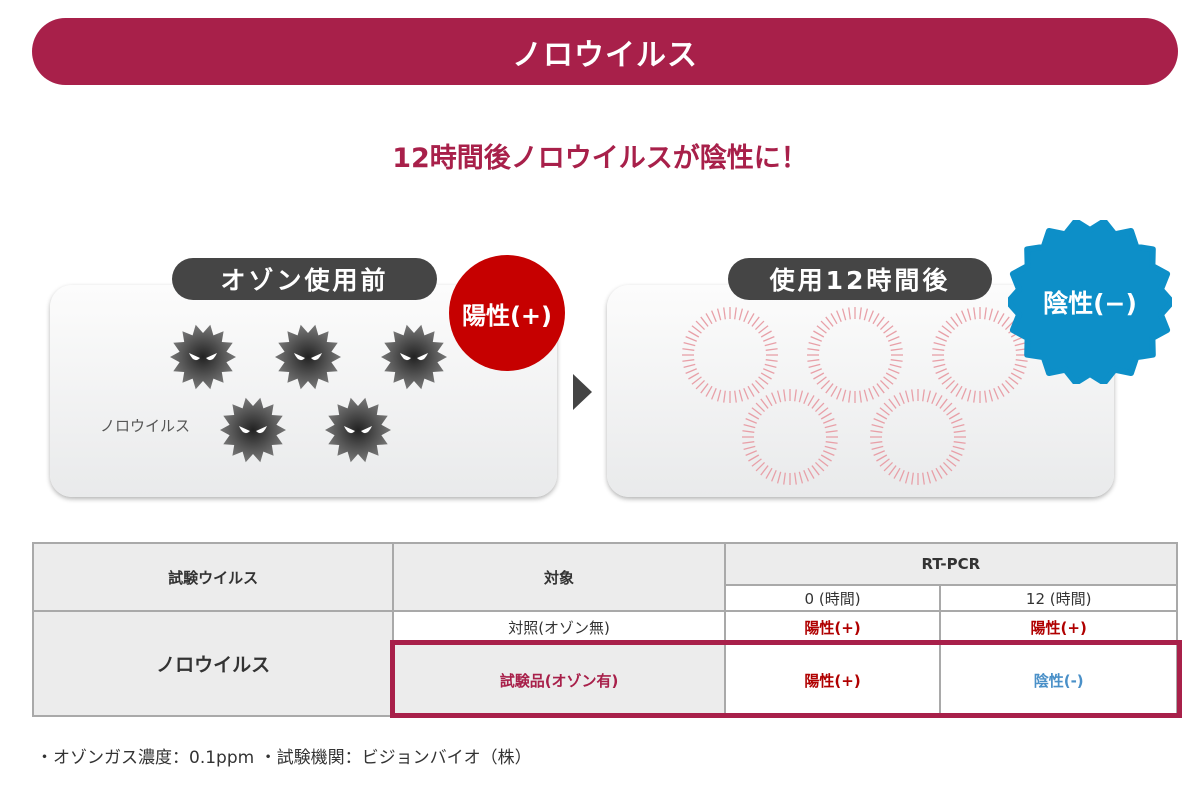  What do you see at coordinates (559, 627) in the screenshot?
I see `row-target: 対照(オゾン無)` at bounding box center [559, 627].